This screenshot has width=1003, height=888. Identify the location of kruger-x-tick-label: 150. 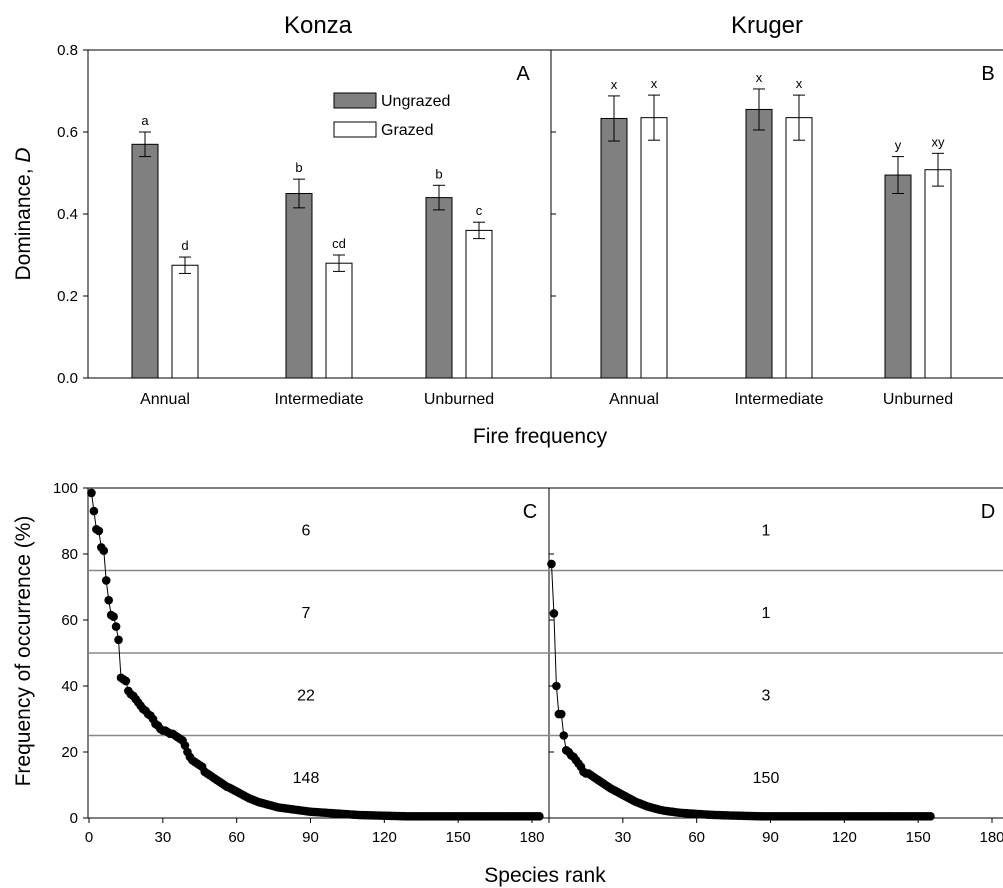
(918, 837).